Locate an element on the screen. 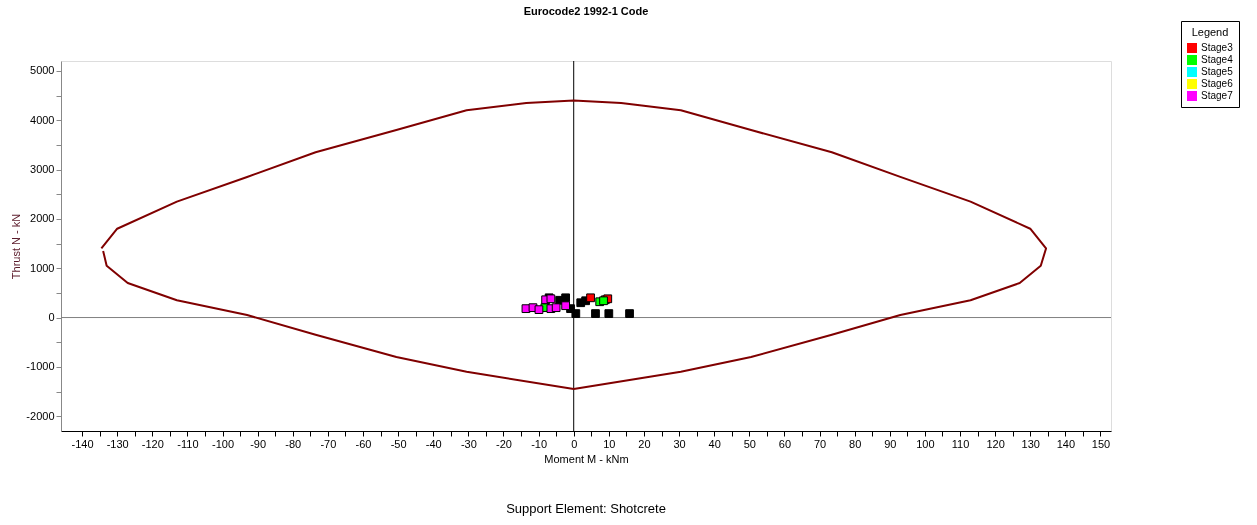 The height and width of the screenshot is (525, 1257). x-tick-label: 30 is located at coordinates (679, 443).